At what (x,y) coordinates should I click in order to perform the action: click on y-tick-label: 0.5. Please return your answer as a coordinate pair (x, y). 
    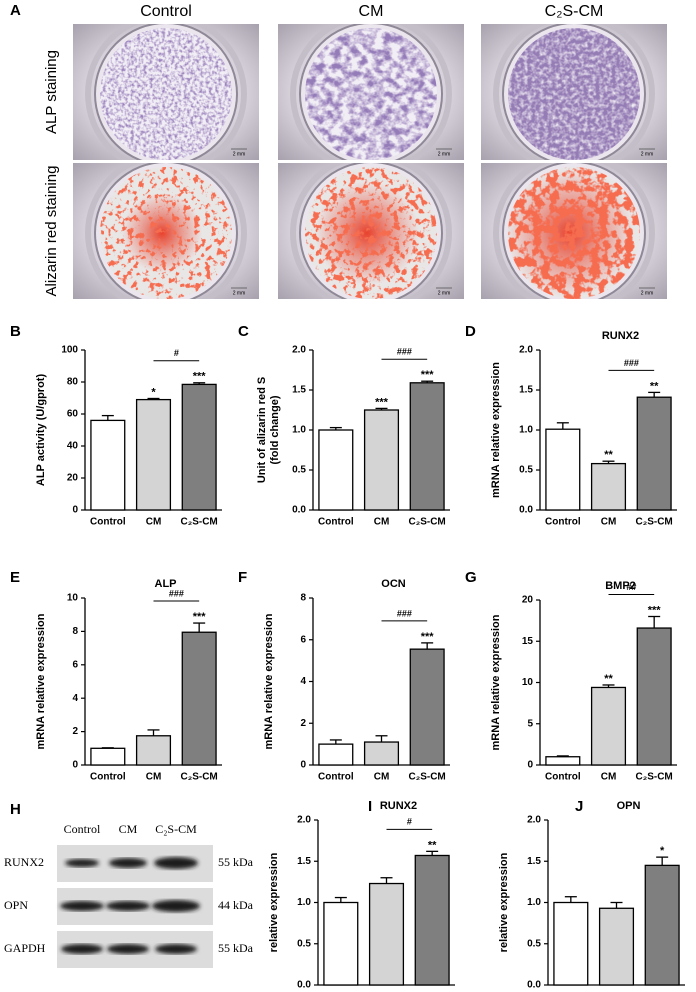
    Looking at the image, I should click on (534, 943).